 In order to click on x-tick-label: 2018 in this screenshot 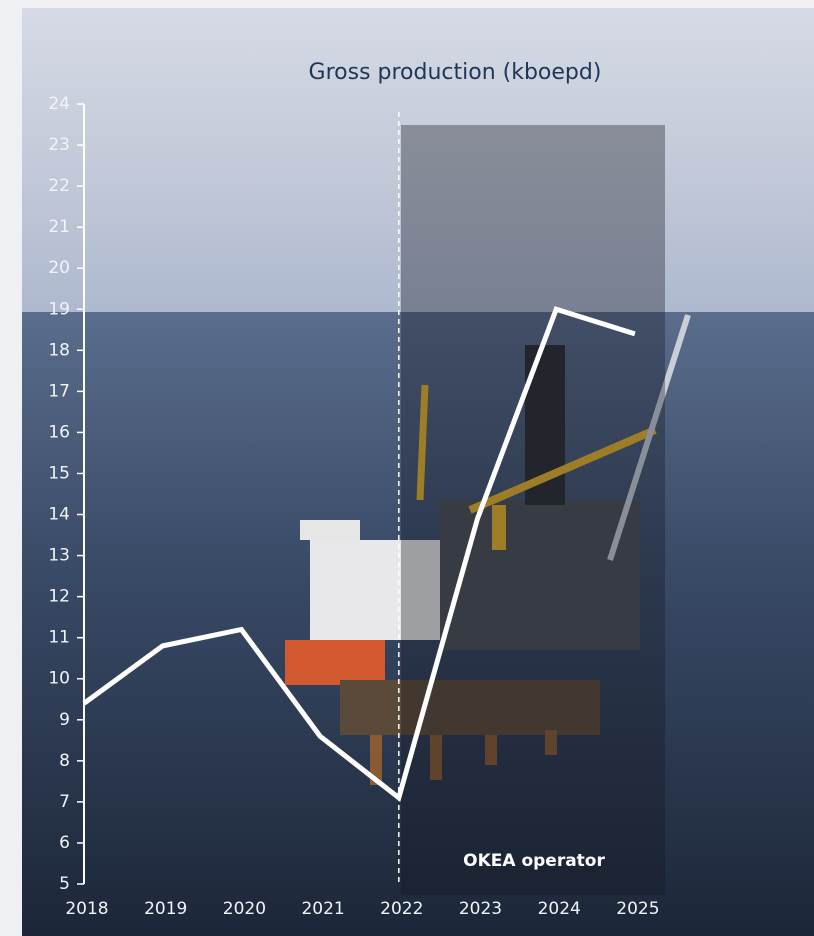, I will do `click(86, 909)`.